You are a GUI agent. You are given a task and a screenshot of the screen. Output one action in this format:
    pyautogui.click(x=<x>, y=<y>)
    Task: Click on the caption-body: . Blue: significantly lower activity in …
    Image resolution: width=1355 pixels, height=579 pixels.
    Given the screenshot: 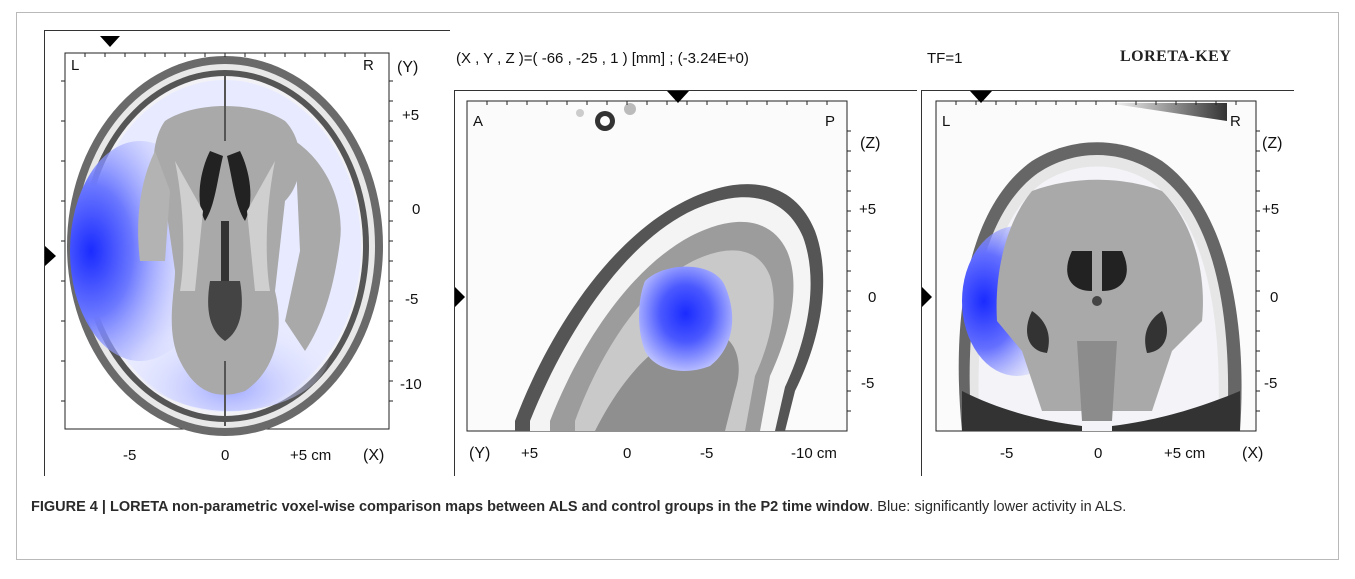 What is the action you would take?
    pyautogui.click(x=998, y=507)
    